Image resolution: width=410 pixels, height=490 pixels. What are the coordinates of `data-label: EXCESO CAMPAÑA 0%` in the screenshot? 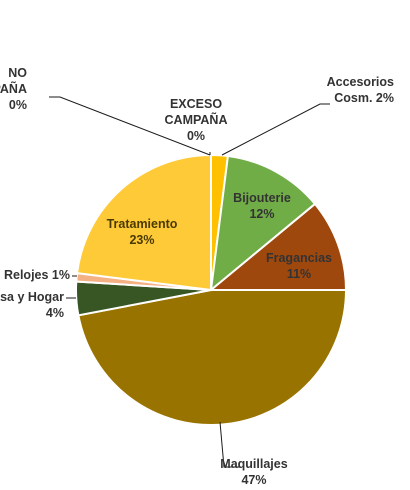 It's located at (196, 120).